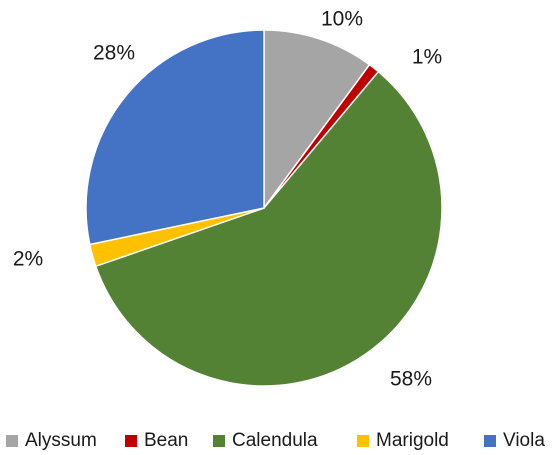 This screenshot has width=554, height=455. What do you see at coordinates (342, 19) in the screenshot?
I see `data-label-alyssum: 10%` at bounding box center [342, 19].